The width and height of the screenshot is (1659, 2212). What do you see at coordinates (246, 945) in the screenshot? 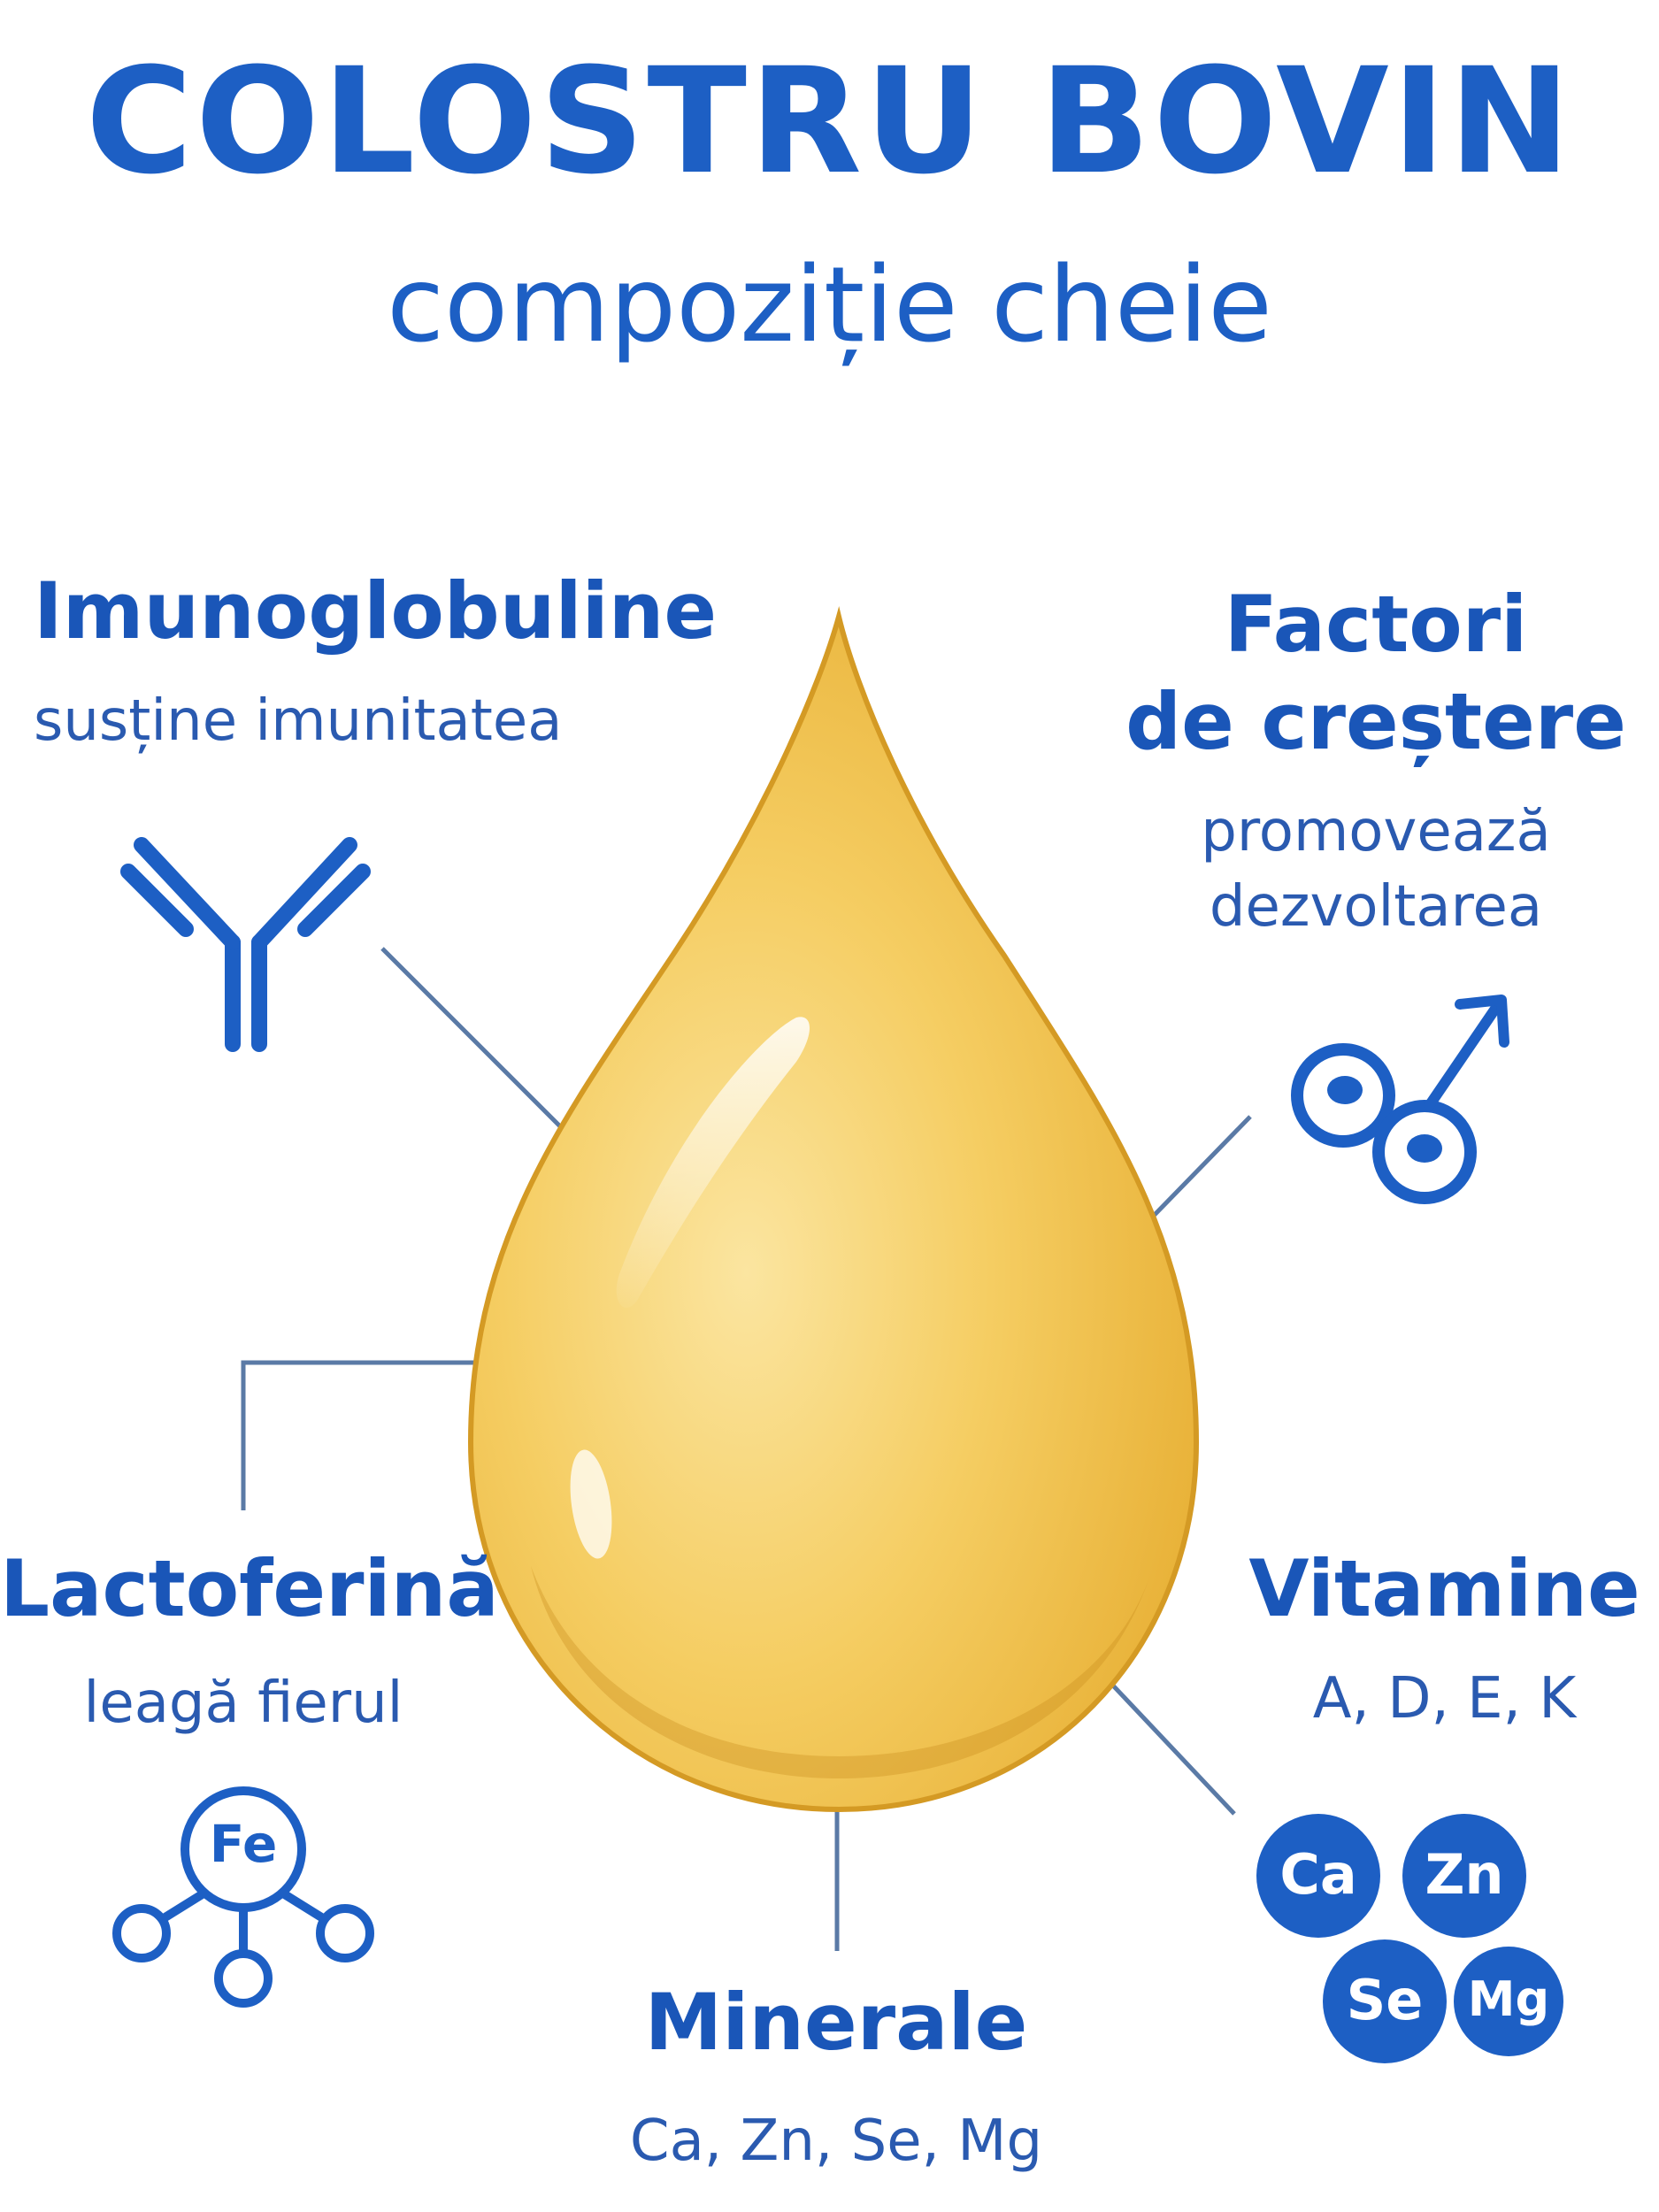
I see `antibody-icon` at bounding box center [246, 945].